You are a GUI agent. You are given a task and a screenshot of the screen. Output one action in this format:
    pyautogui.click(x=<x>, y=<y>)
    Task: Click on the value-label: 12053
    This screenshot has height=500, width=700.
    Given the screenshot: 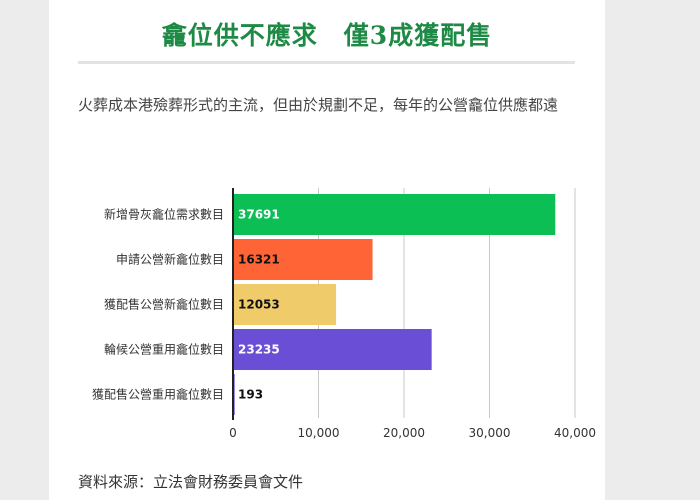 What is the action you would take?
    pyautogui.click(x=259, y=305)
    